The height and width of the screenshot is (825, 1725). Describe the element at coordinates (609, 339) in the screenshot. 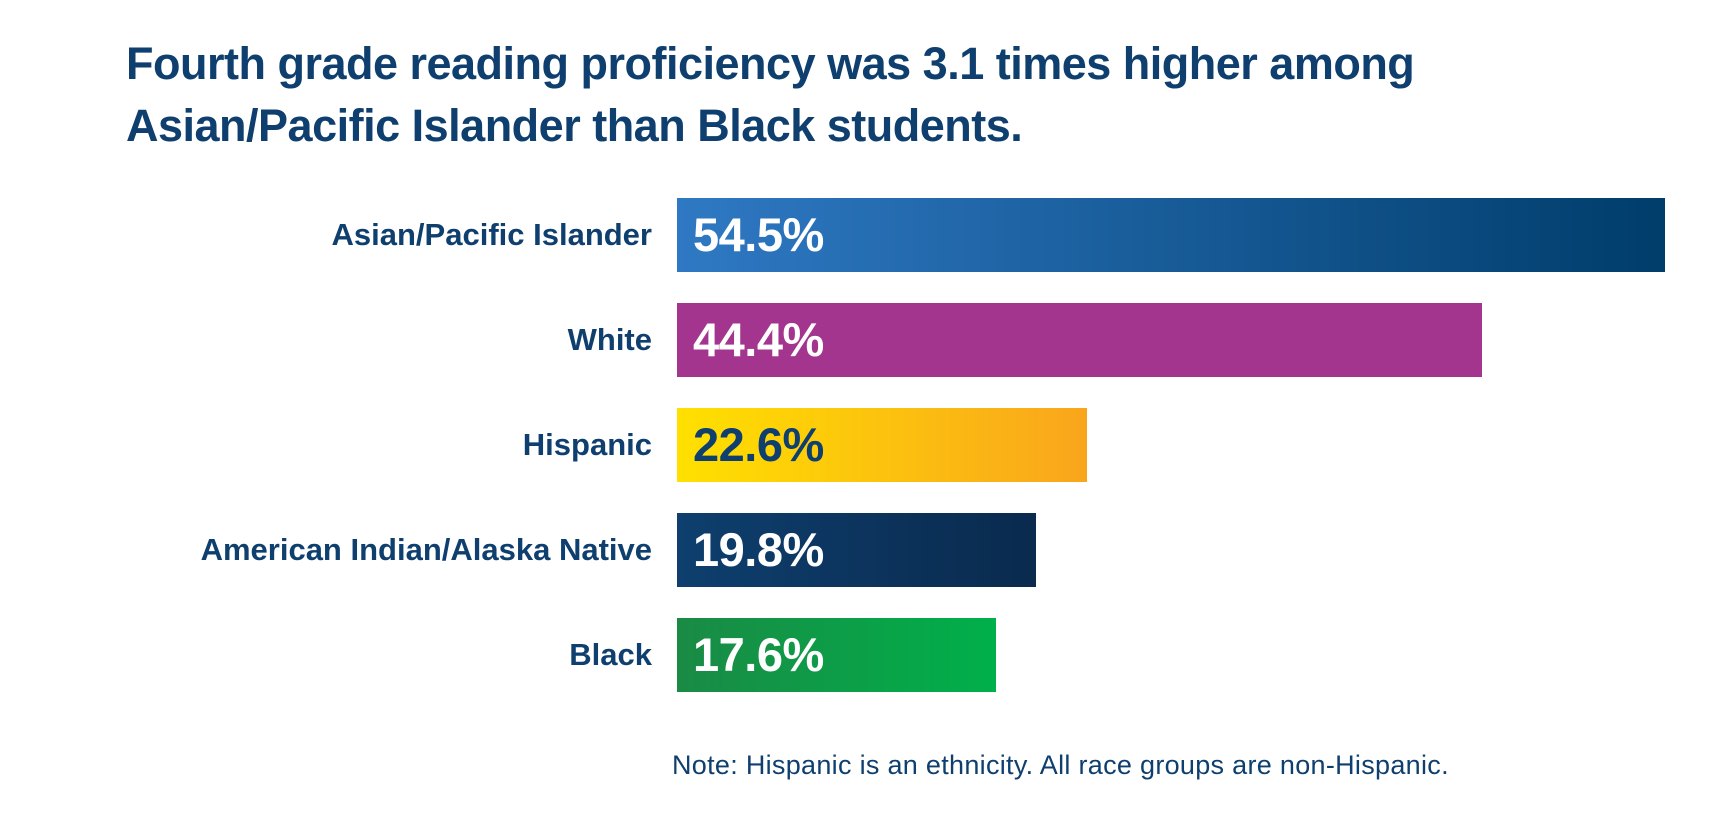

I see `category-label-white: White` at that location.